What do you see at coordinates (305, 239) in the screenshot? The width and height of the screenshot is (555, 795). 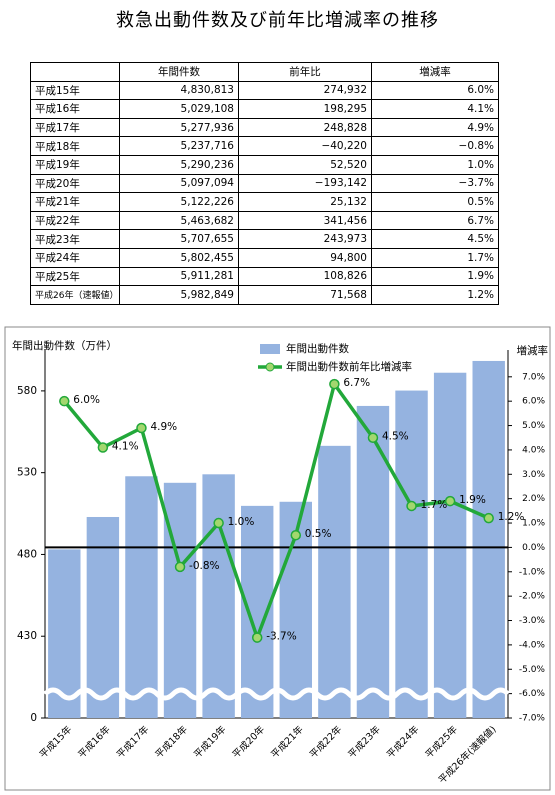 I see `cell: 243,973` at bounding box center [305, 239].